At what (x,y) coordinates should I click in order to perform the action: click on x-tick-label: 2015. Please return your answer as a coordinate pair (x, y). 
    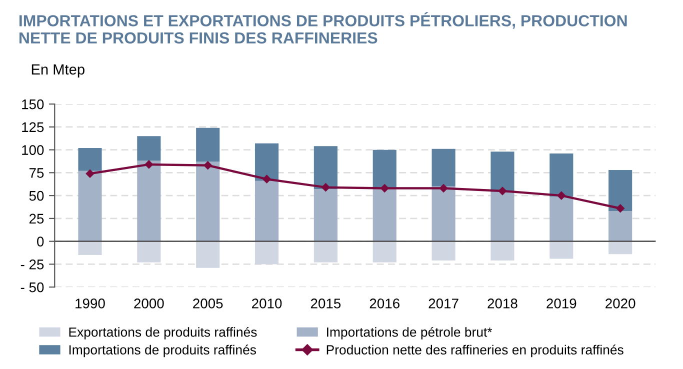
    Looking at the image, I should click on (325, 303).